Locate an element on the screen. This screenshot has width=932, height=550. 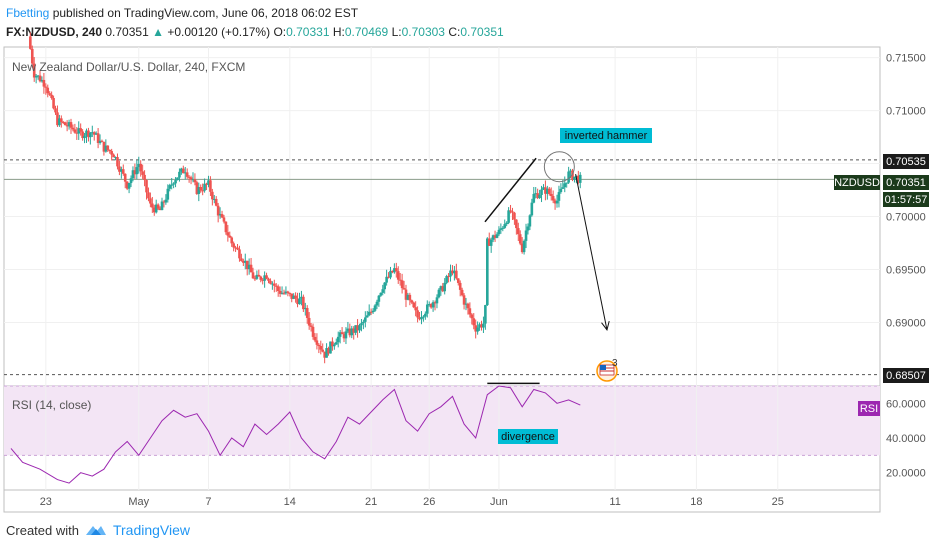
level-low-value: 0.68507 is located at coordinates (906, 376).